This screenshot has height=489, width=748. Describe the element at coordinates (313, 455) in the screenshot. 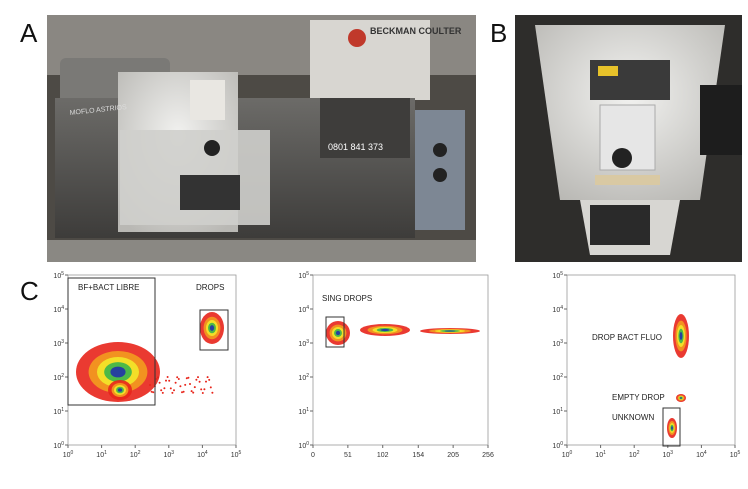

I see `tick-label: 0` at that location.